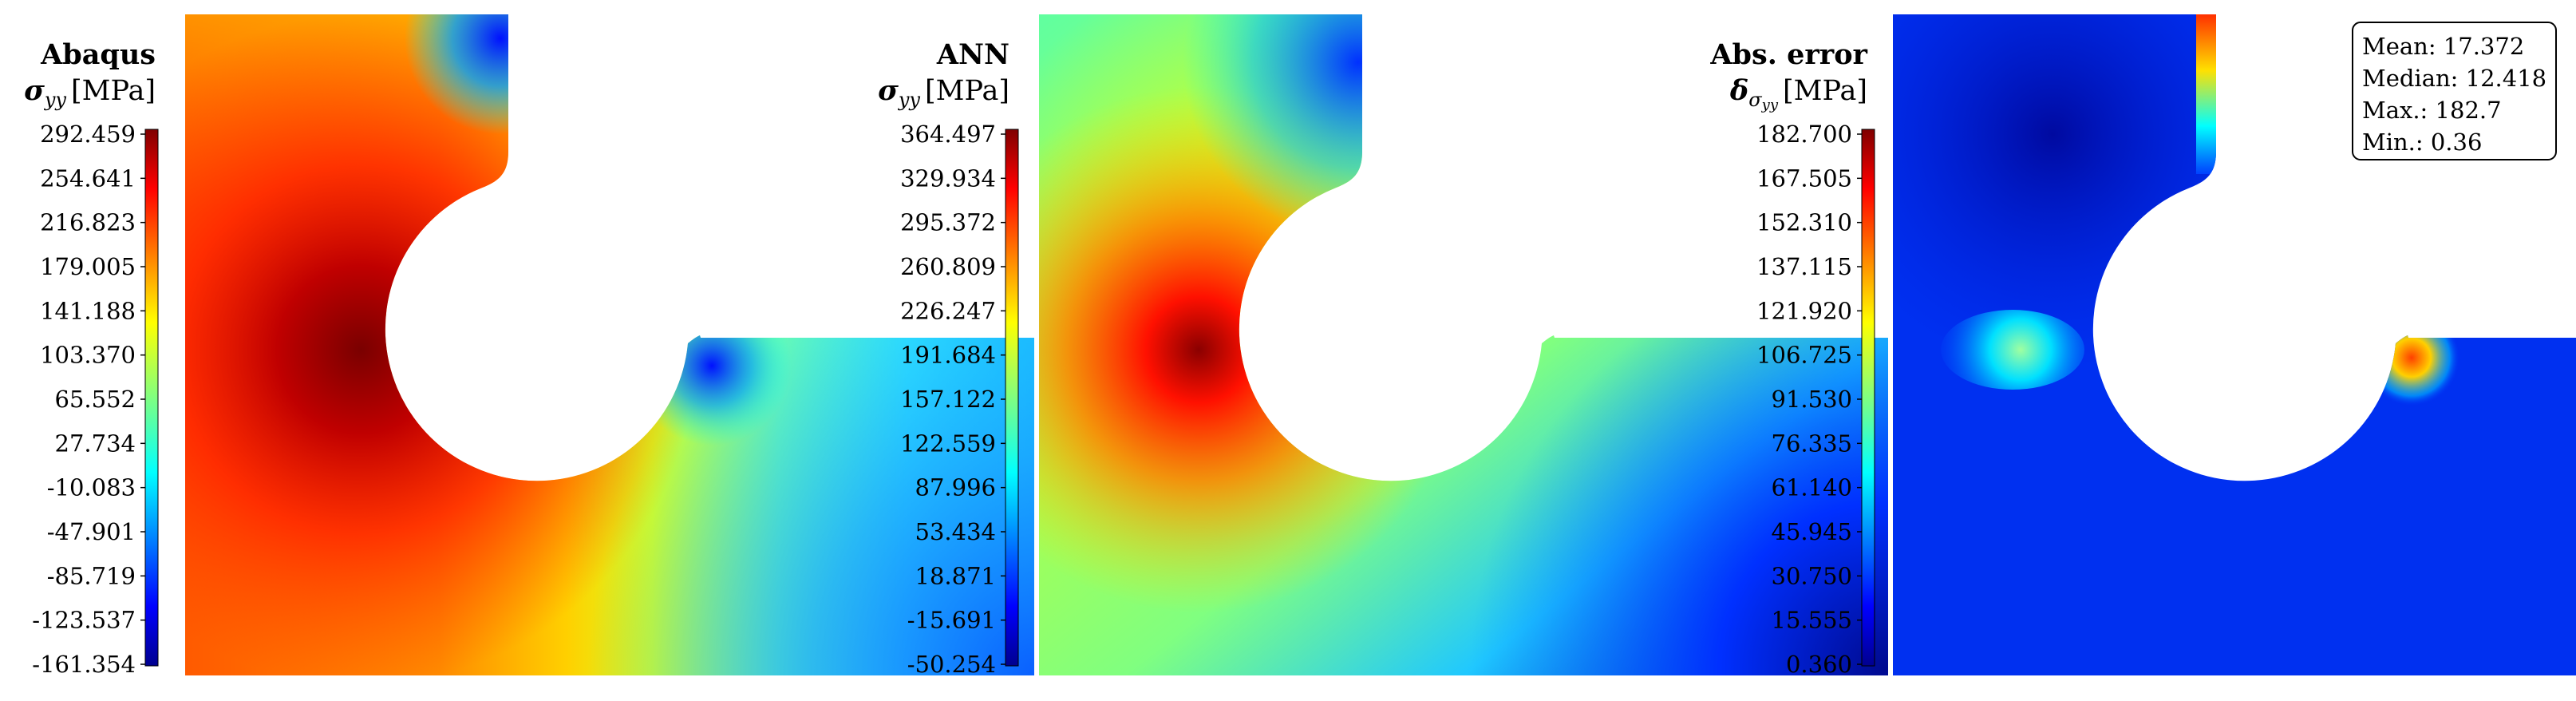 Image resolution: width=2576 pixels, height=701 pixels. I want to click on colorbar-tick-label: -15.691, so click(951, 620).